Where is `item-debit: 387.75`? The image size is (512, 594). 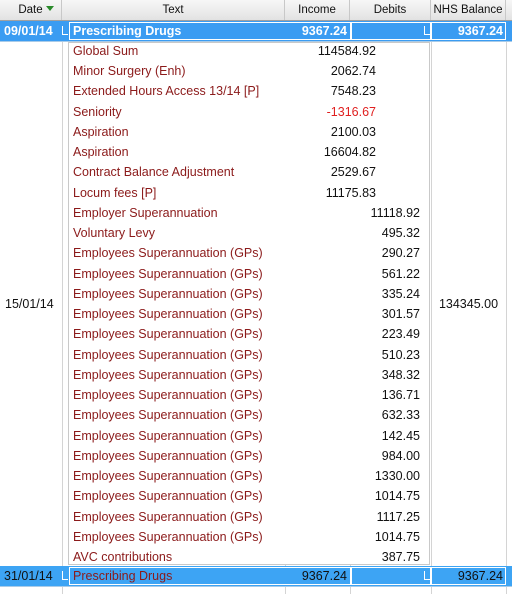 item-debit: 387.75 is located at coordinates (400, 557).